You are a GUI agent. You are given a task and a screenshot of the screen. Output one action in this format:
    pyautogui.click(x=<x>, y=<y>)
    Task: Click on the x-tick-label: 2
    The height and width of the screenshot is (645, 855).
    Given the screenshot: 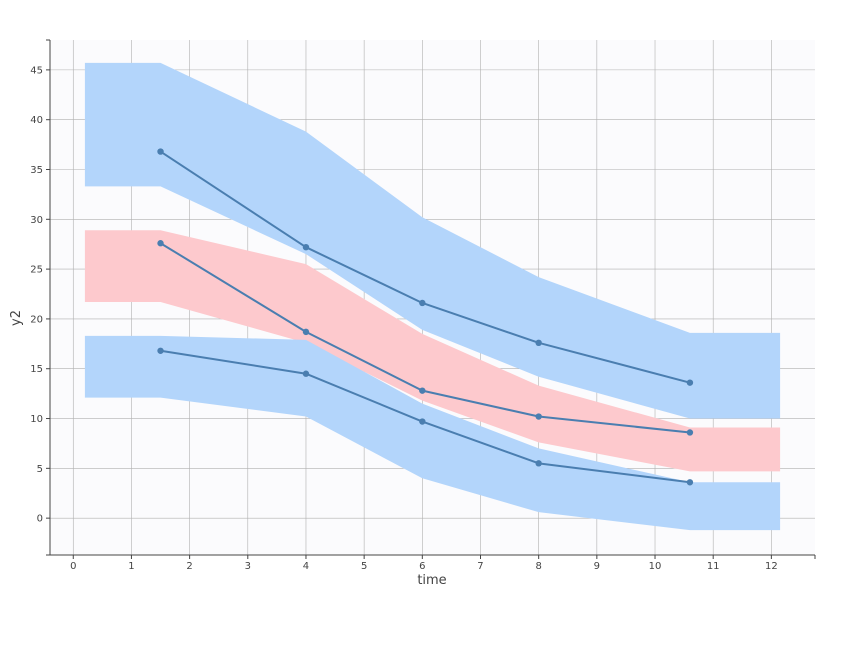 What is the action you would take?
    pyautogui.click(x=189, y=566)
    